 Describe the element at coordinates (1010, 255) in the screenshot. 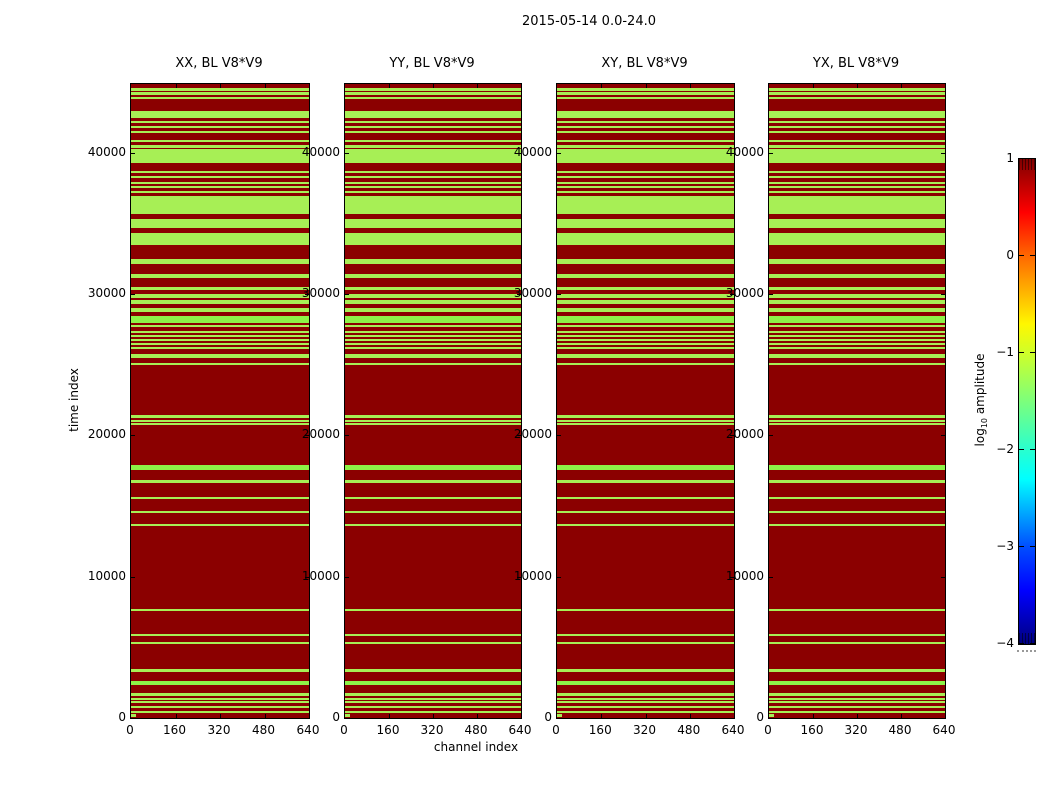

I see `colorbar-tick-label: 0` at that location.